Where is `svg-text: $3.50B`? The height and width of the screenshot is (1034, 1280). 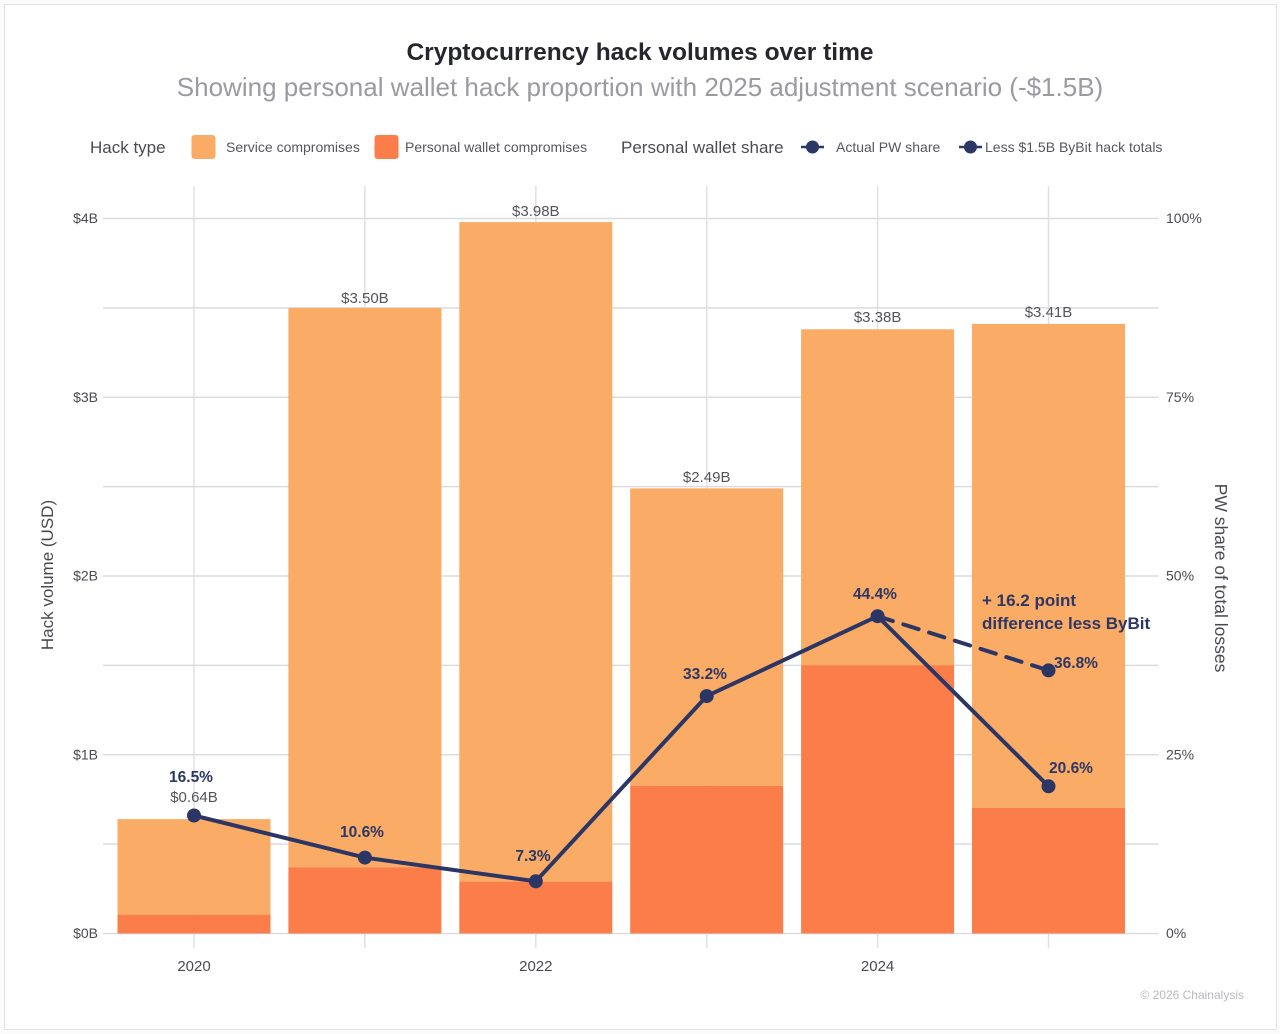 svg-text: $3.50B is located at coordinates (365, 298).